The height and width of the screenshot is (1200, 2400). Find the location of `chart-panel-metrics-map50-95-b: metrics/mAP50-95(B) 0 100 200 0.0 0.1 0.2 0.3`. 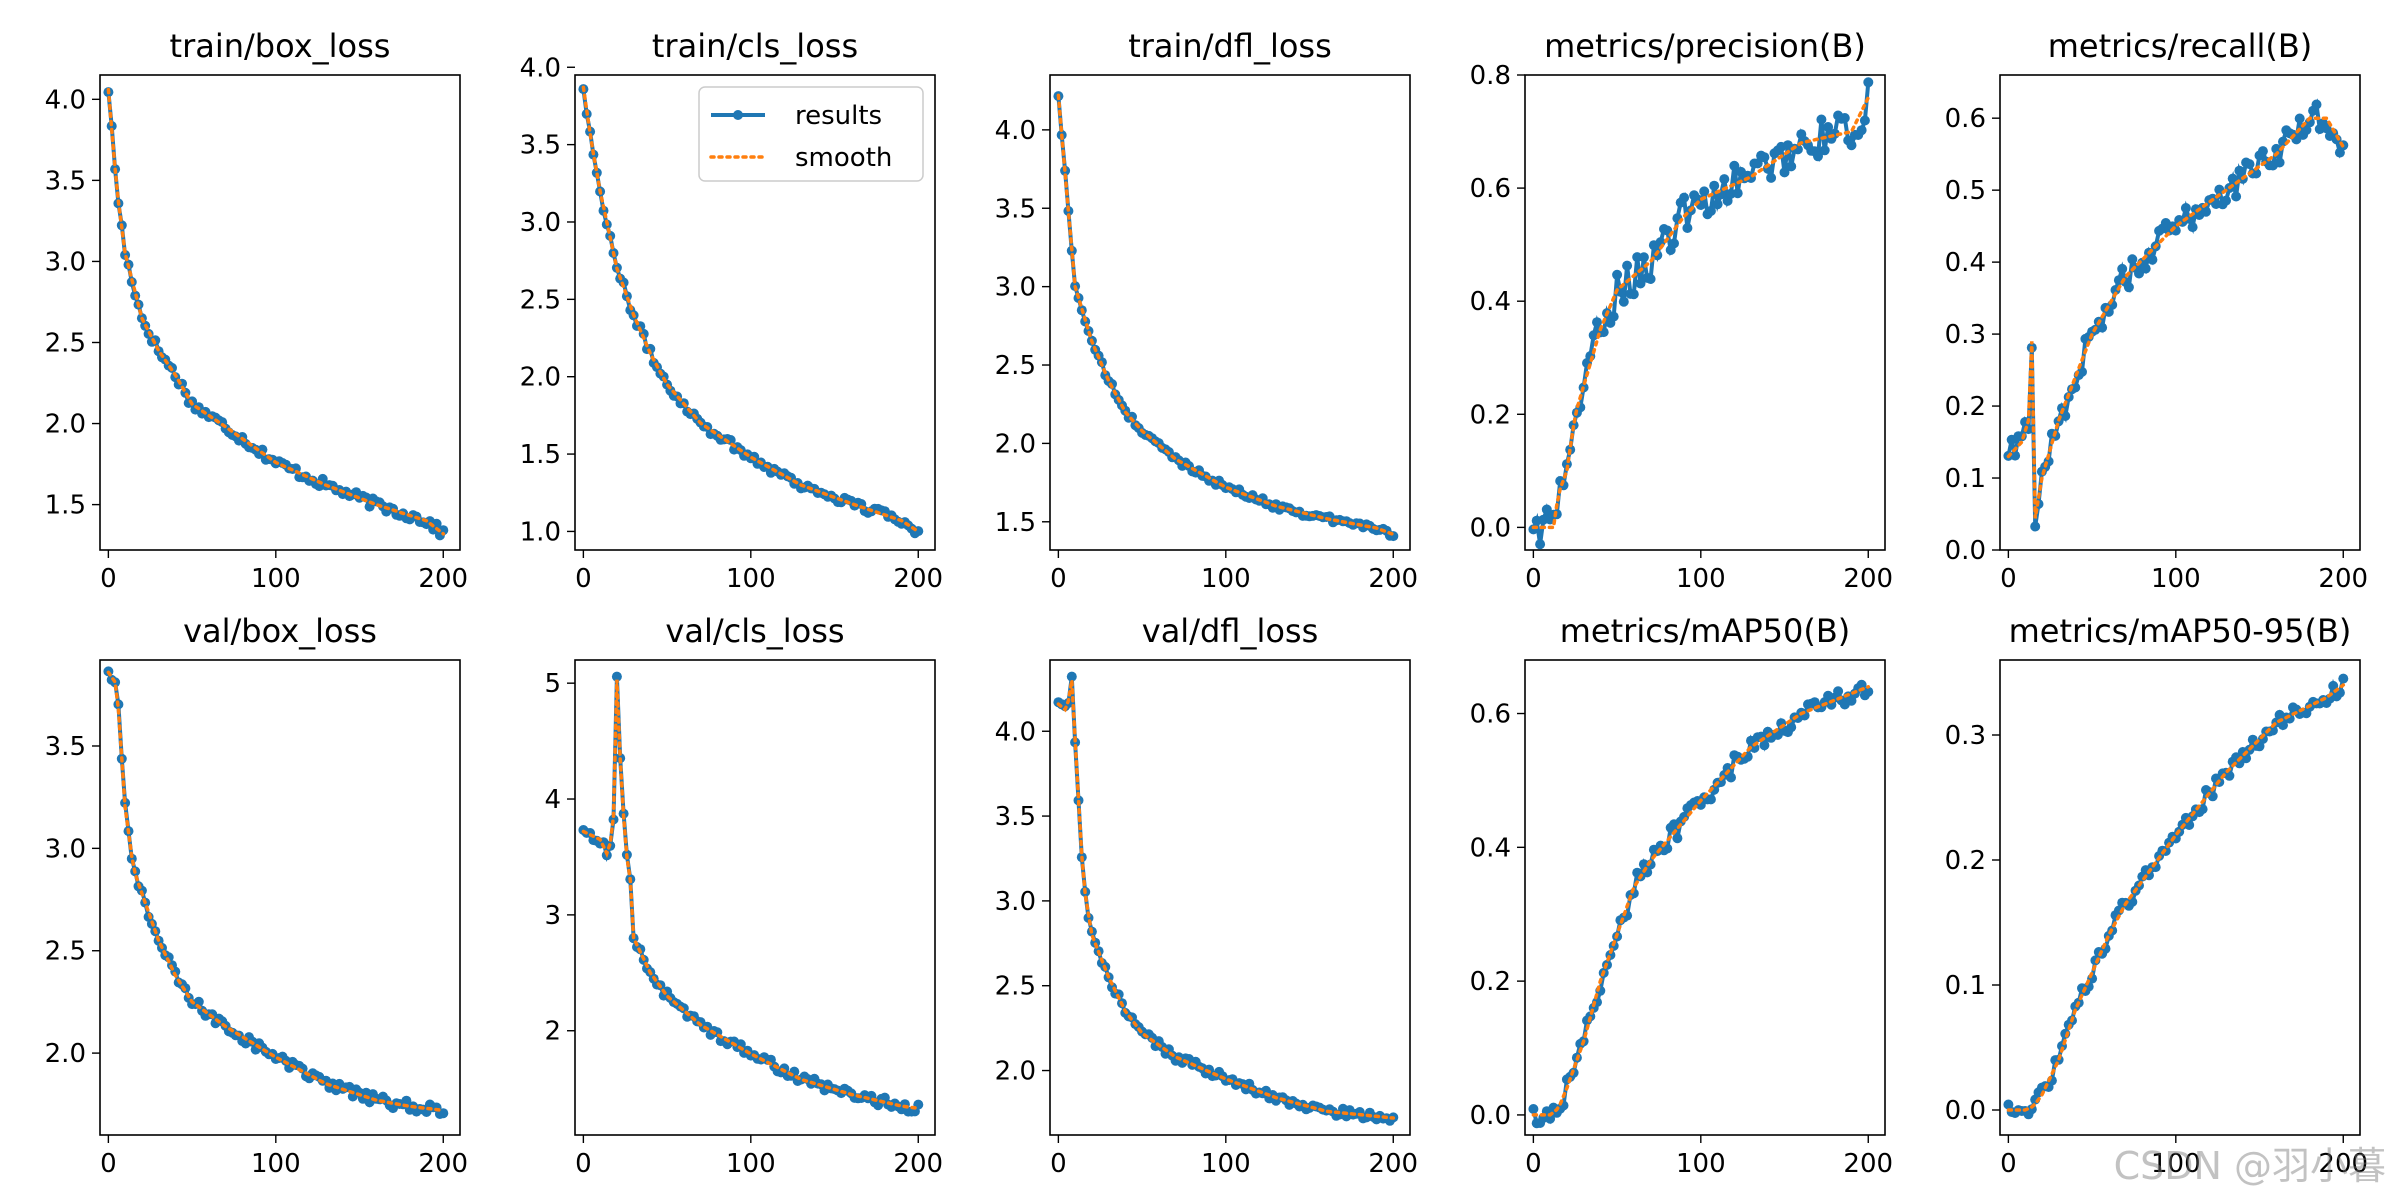

chart-panel-metrics-map50-95-b: metrics/mAP50-95(B) 0 100 200 0.0 0.1 0.2 0.3 is located at coordinates (2156, 895).